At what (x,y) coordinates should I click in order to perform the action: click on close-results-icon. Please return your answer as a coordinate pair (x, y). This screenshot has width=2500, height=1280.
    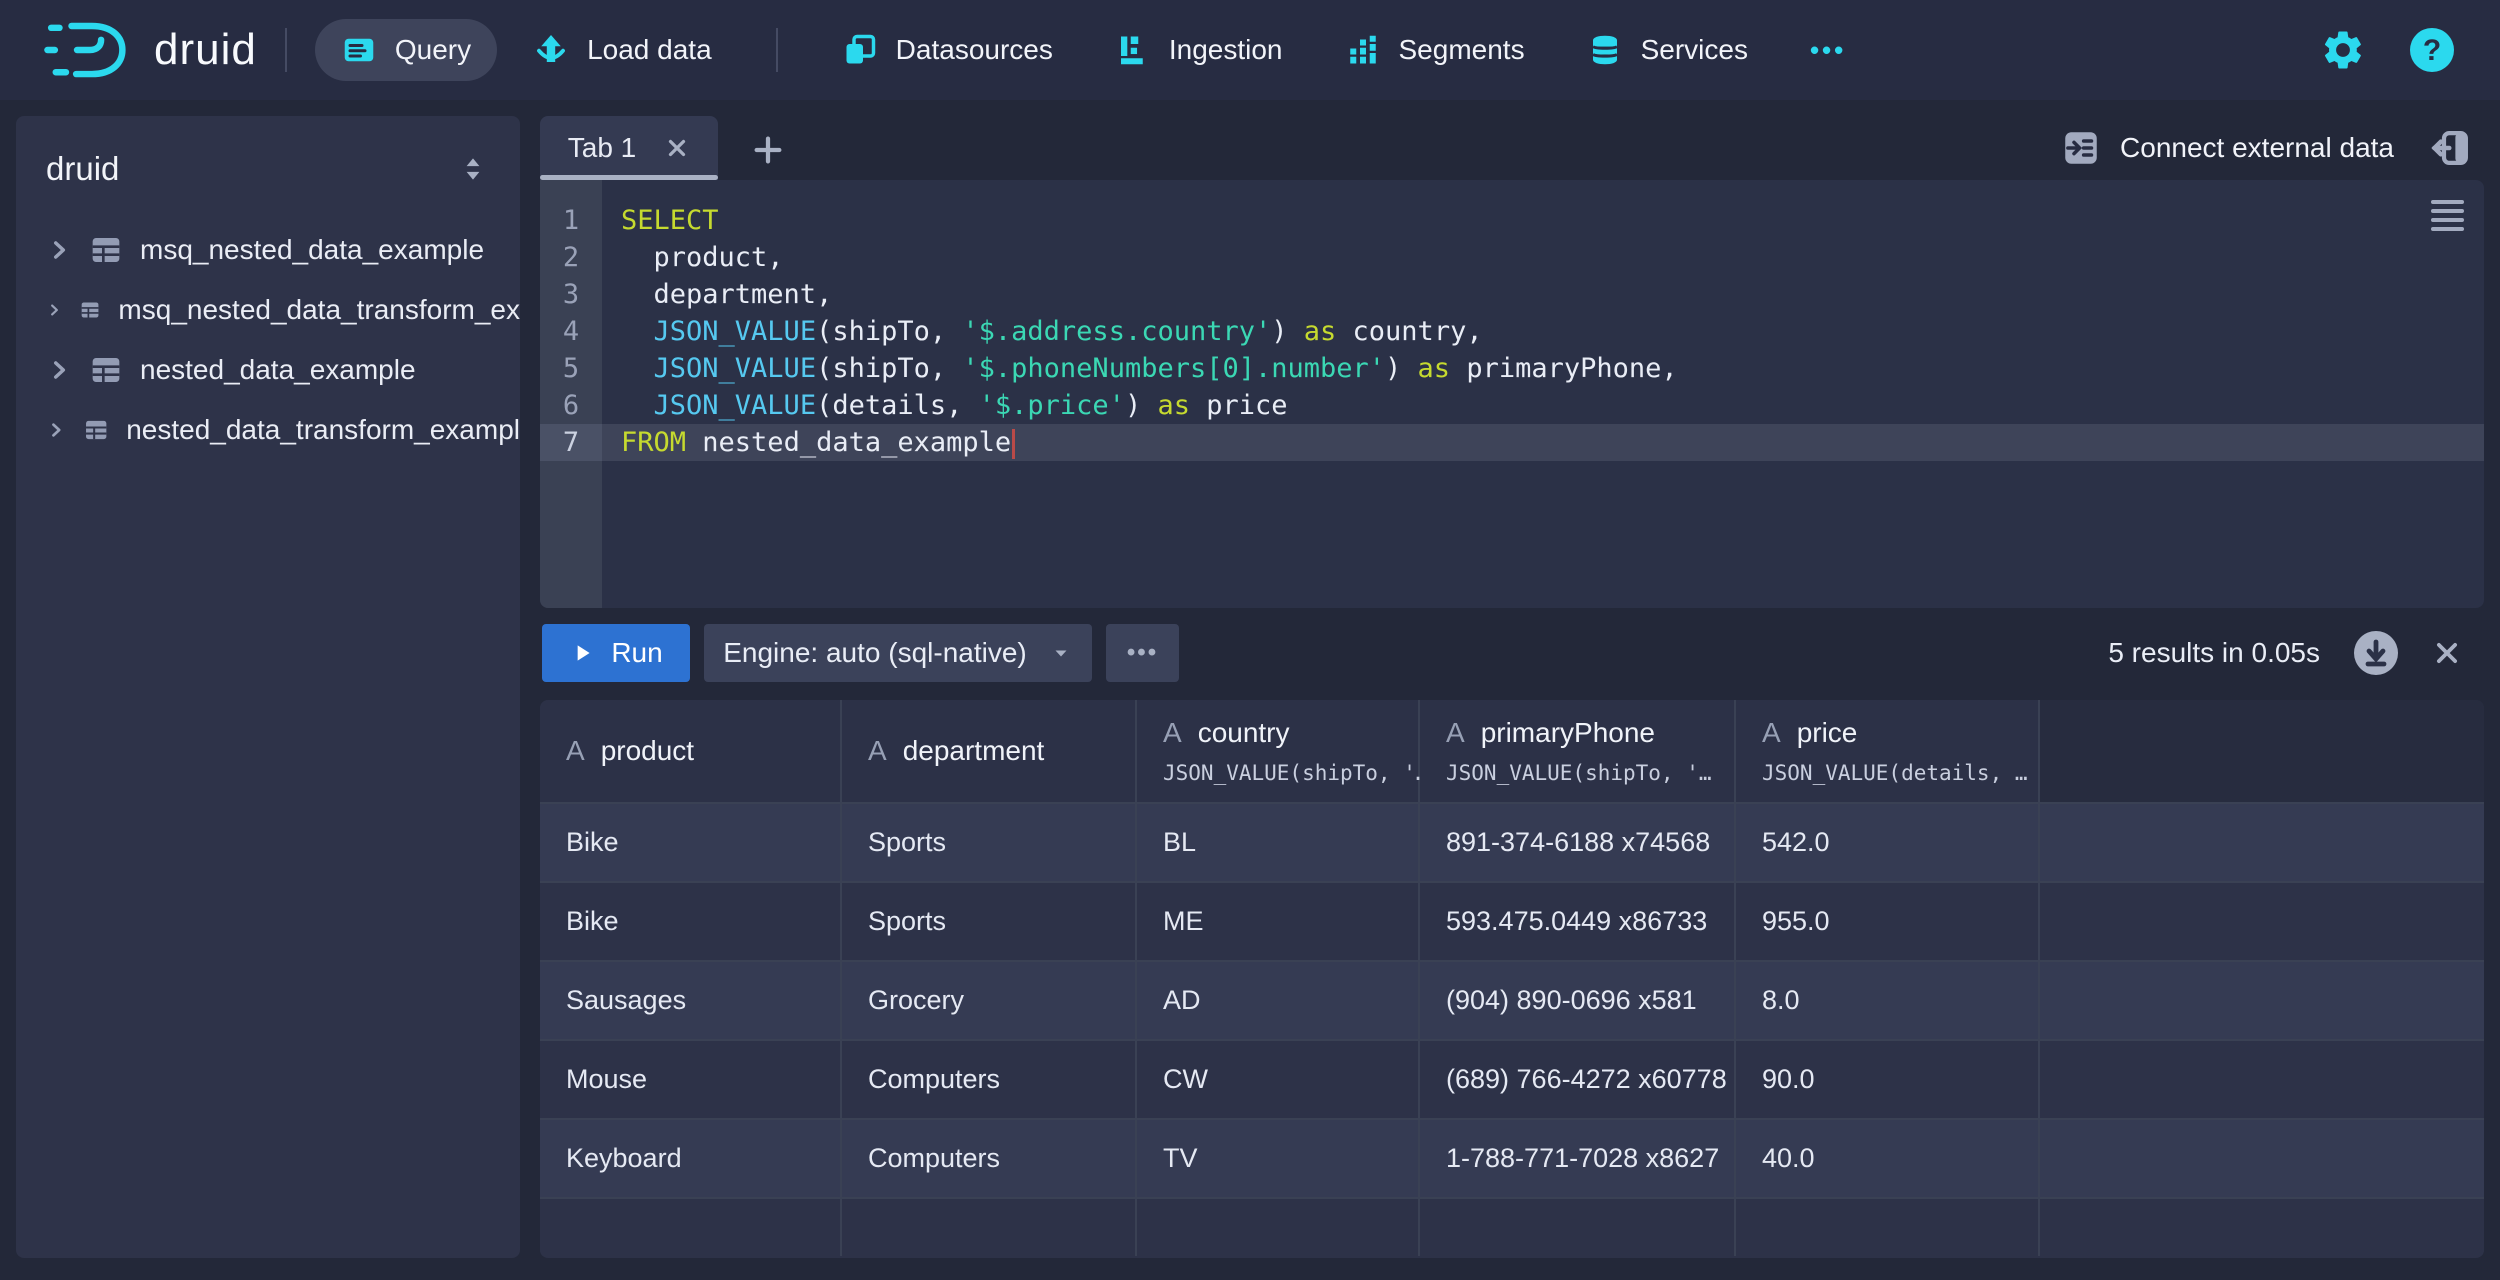
    Looking at the image, I should click on (2447, 653).